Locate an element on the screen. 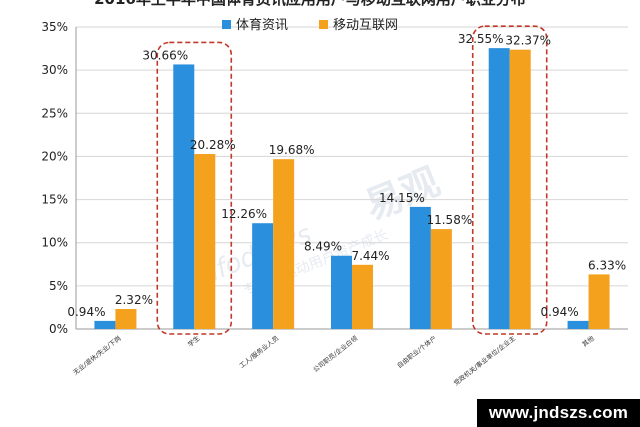 The height and width of the screenshot is (427, 640). y-tick-label: 25% is located at coordinates (54, 113).